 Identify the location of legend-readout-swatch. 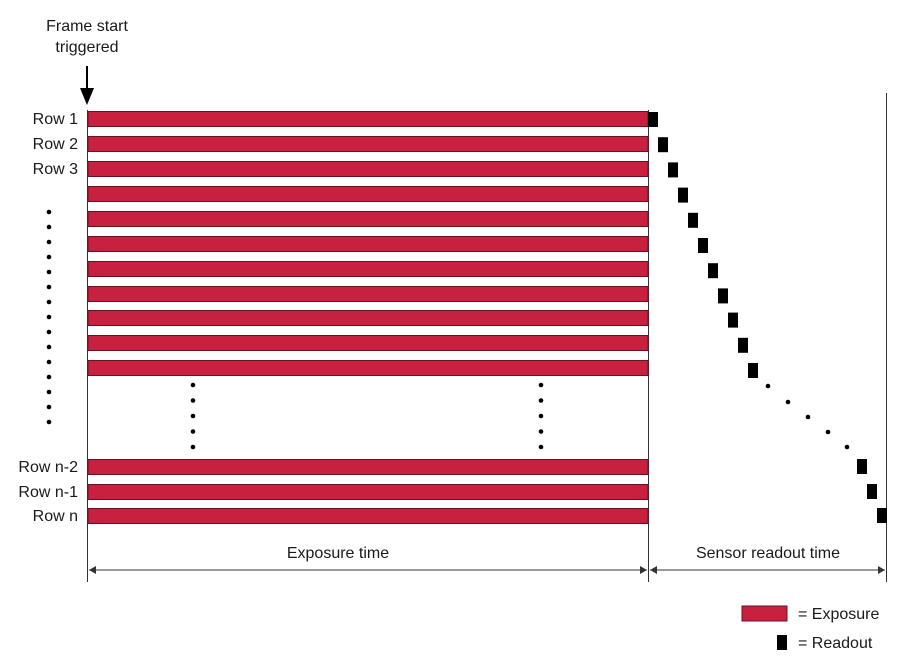
(782, 642).